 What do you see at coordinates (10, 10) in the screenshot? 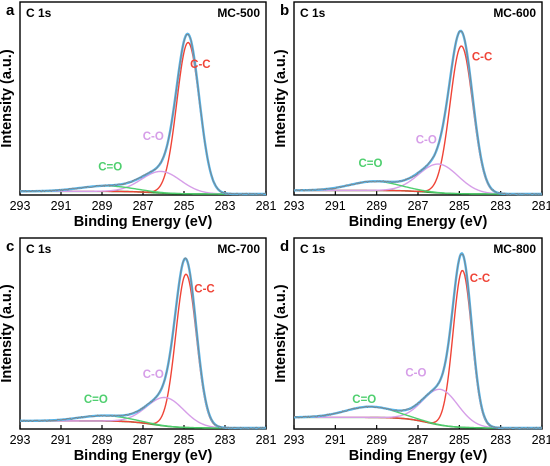
I see `panel-letter: a` at bounding box center [10, 10].